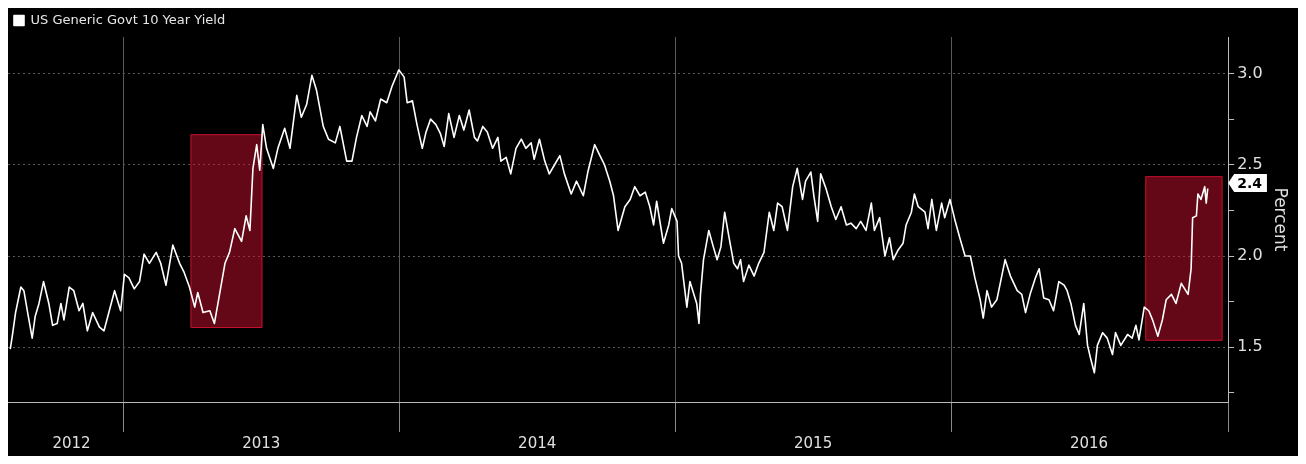  I want to click on x-tick-label: 2016, so click(1089, 442).